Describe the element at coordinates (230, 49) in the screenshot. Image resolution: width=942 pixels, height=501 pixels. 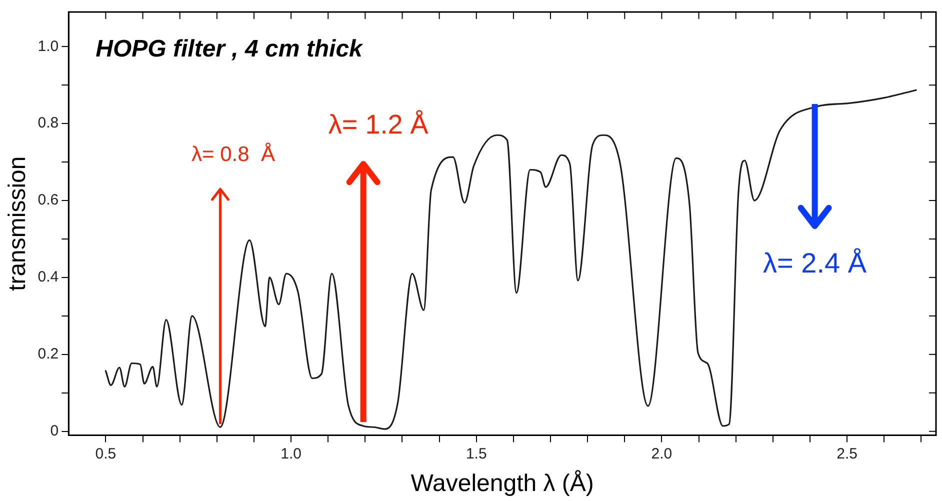
I see `text: HOPG filter , 4 cm thick` at that location.